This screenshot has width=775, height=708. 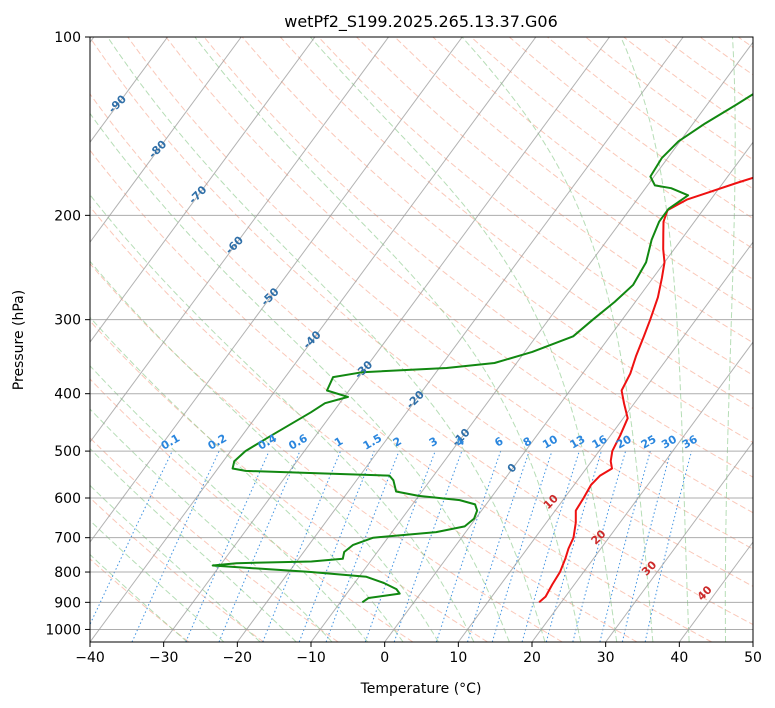 I want to click on y-tick-label: 1000, so click(x=63, y=630).